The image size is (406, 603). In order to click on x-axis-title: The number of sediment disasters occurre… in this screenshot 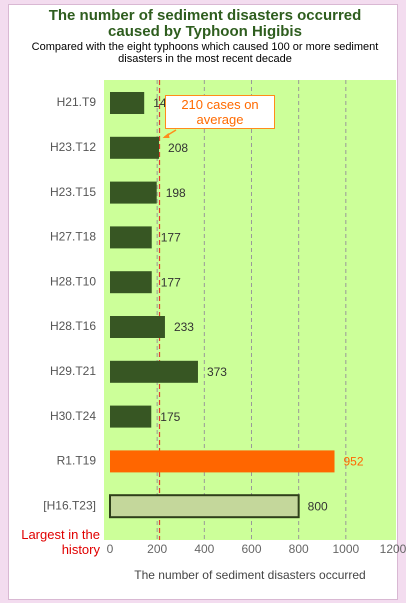, I will do `click(249, 575)`.